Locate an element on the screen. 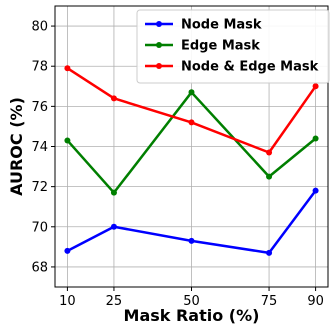 Image resolution: width=332 pixels, height=326 pixels. legend-item: Node Mask is located at coordinates (203, 25).